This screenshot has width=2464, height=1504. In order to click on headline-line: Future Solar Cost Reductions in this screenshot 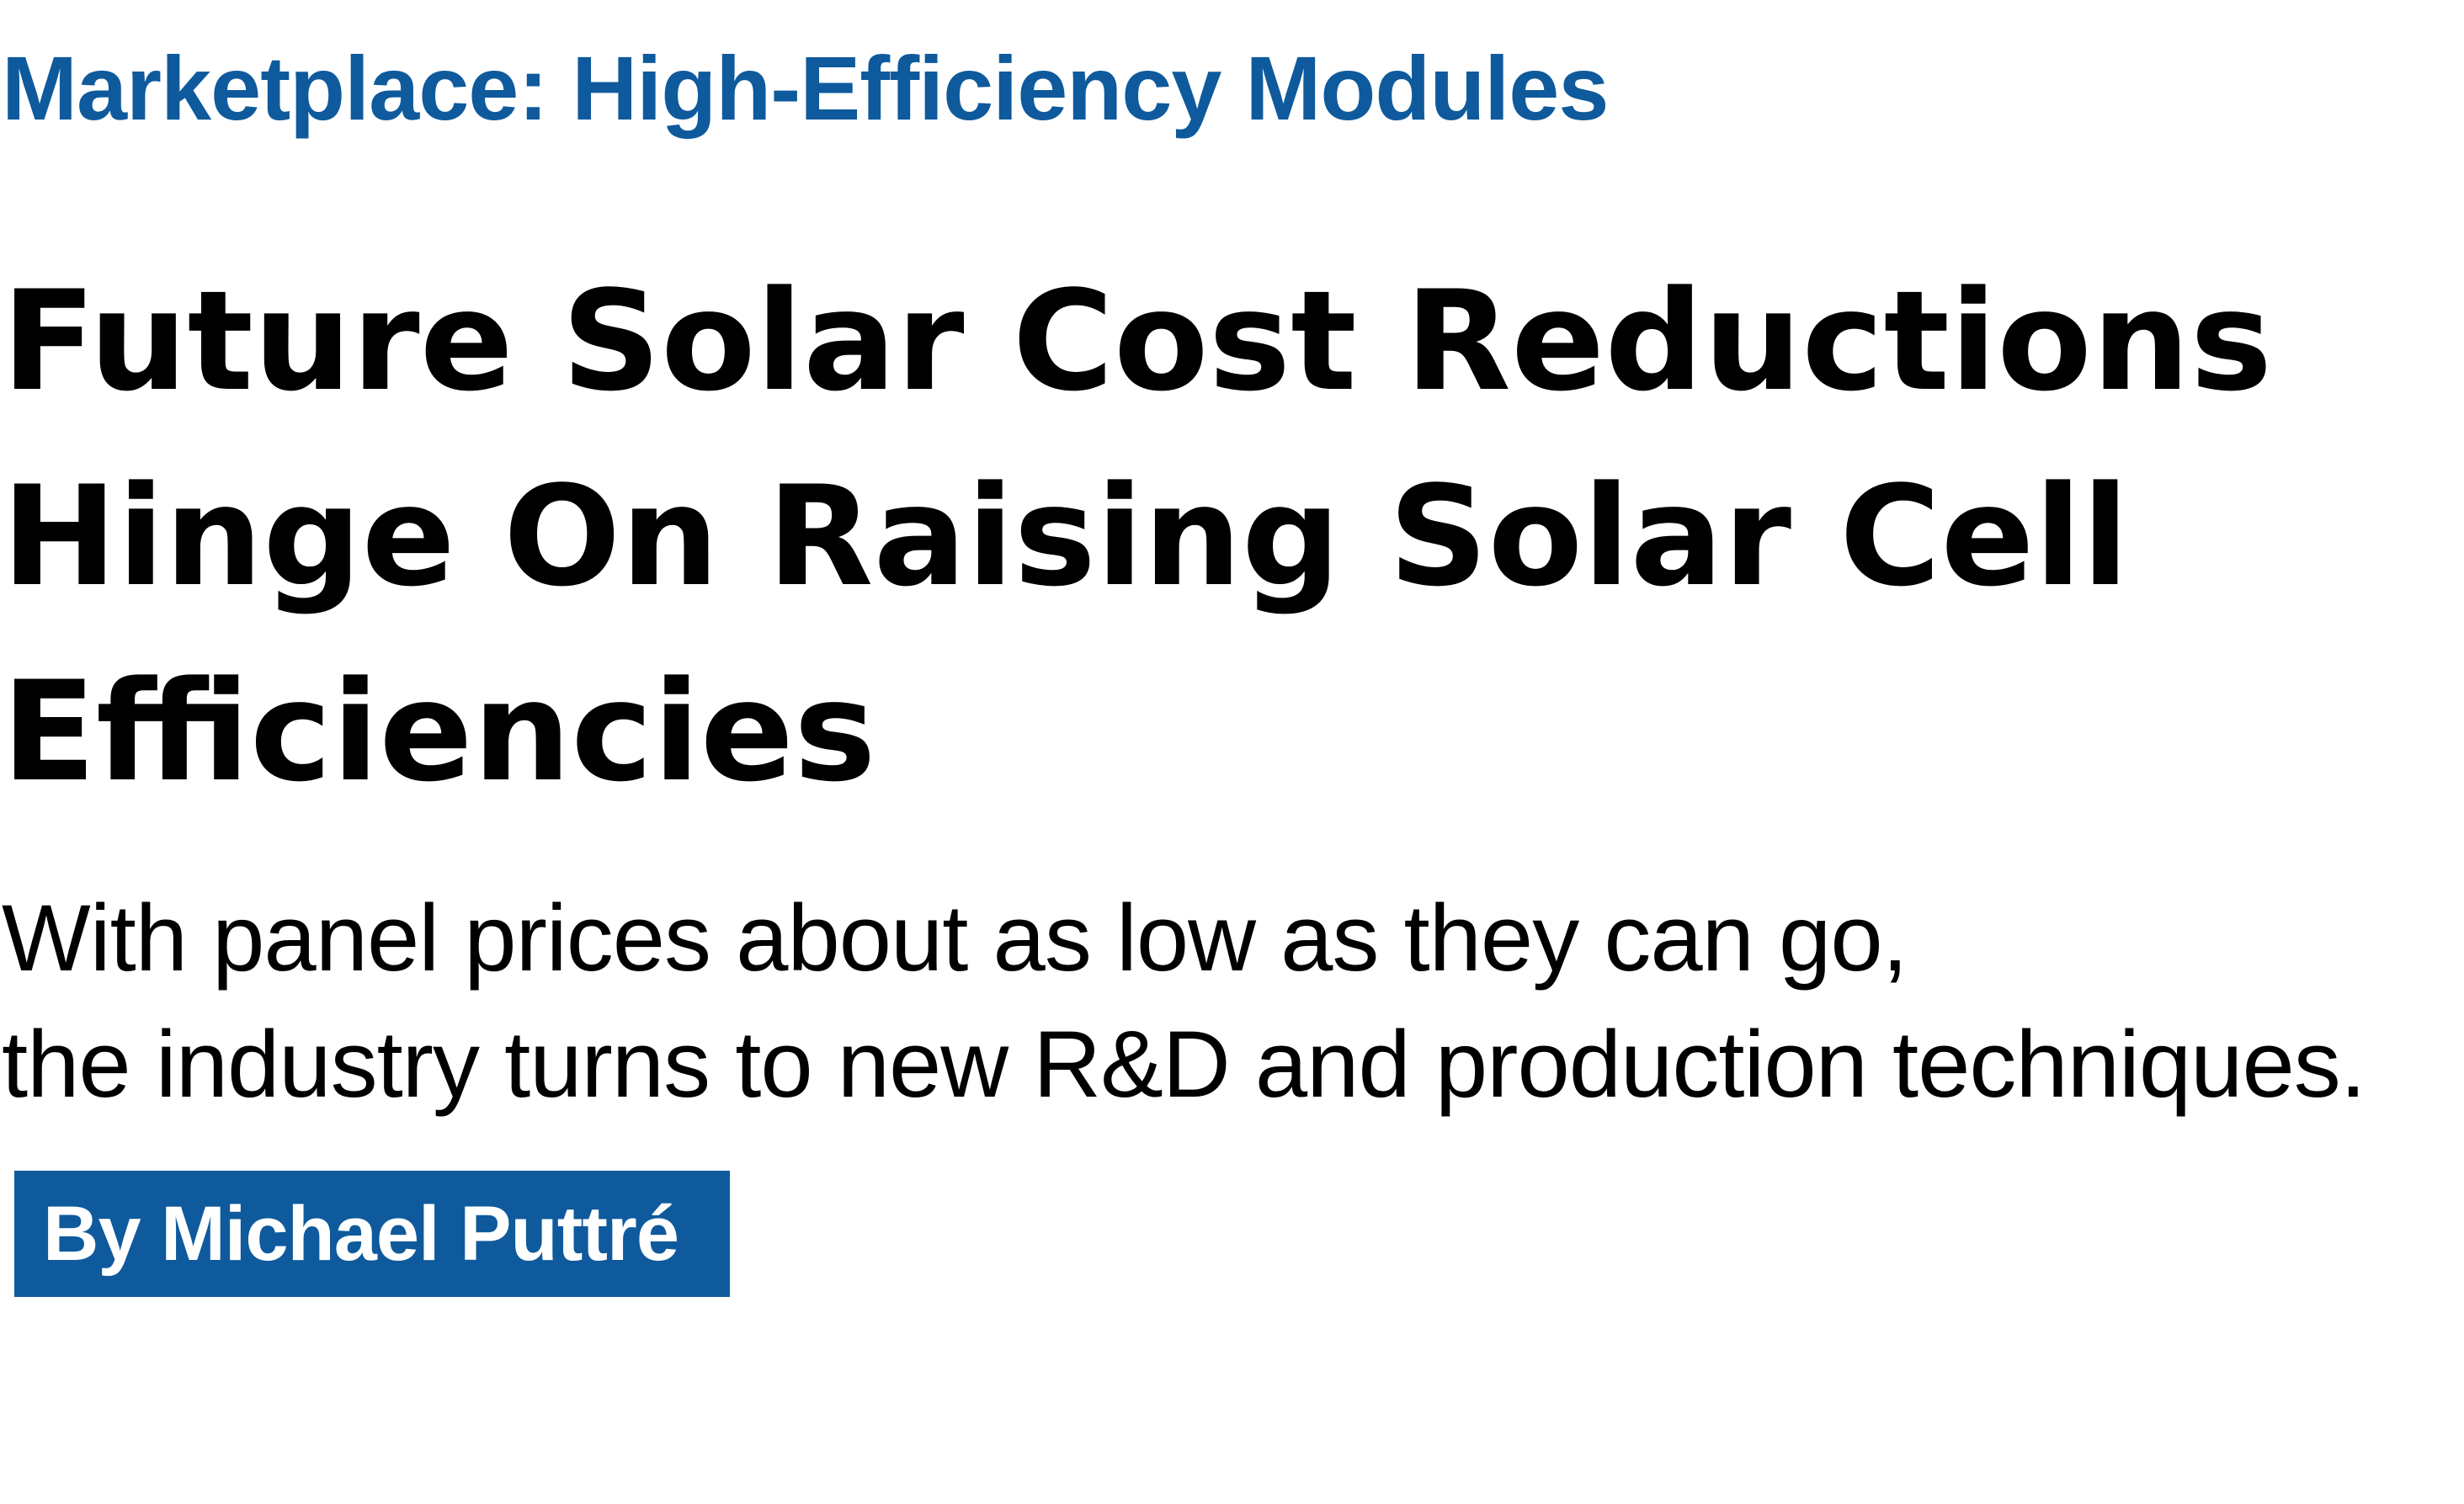, I will do `click(1137, 341)`.